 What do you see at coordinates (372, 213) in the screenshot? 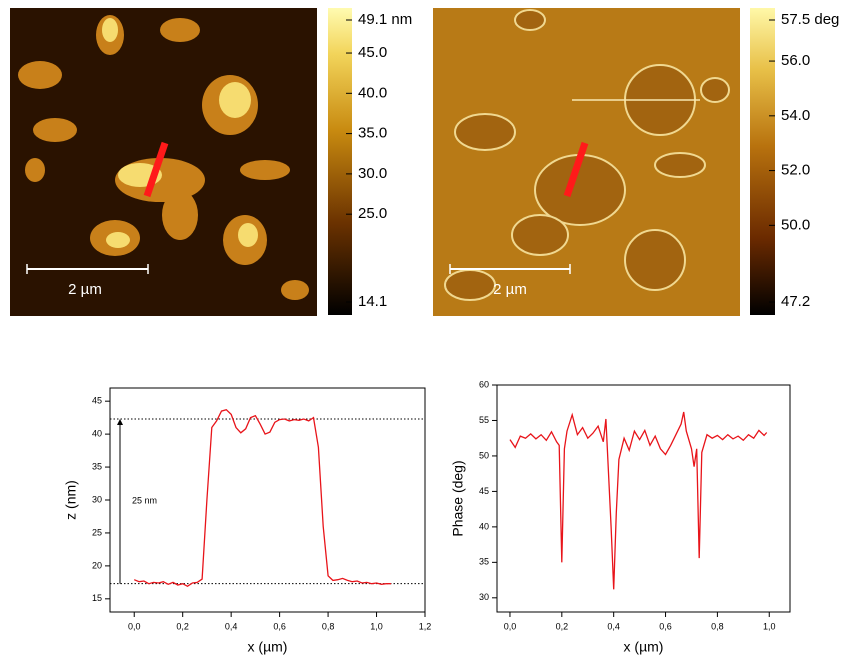
I see `colorbar-label: 25.0` at bounding box center [372, 213].